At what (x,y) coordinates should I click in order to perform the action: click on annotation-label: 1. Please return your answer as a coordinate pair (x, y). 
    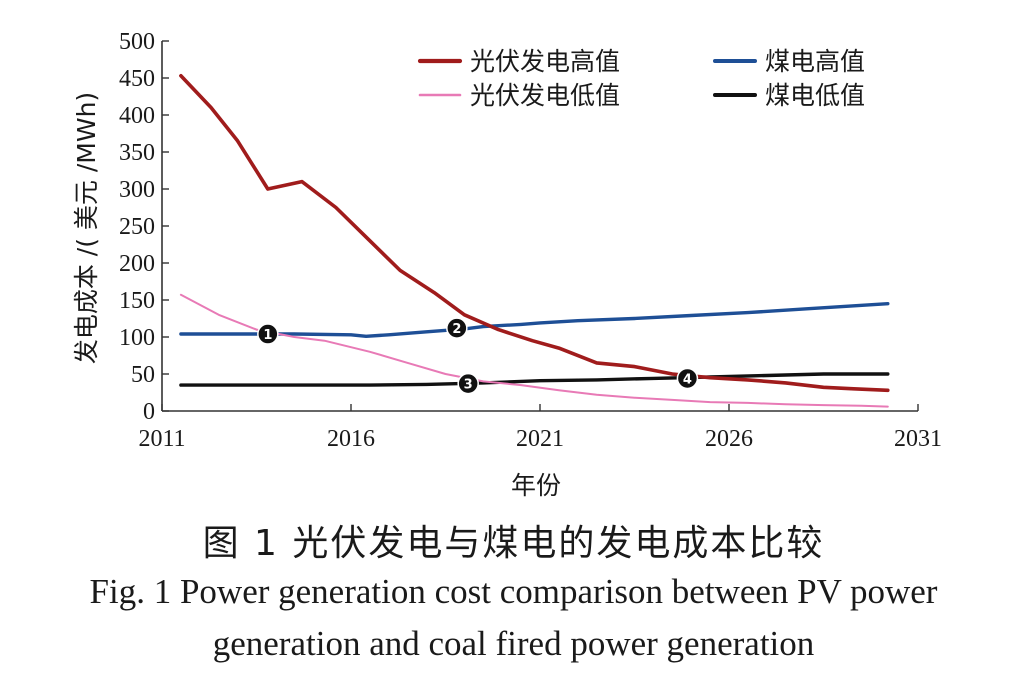
    Looking at the image, I should click on (267, 335).